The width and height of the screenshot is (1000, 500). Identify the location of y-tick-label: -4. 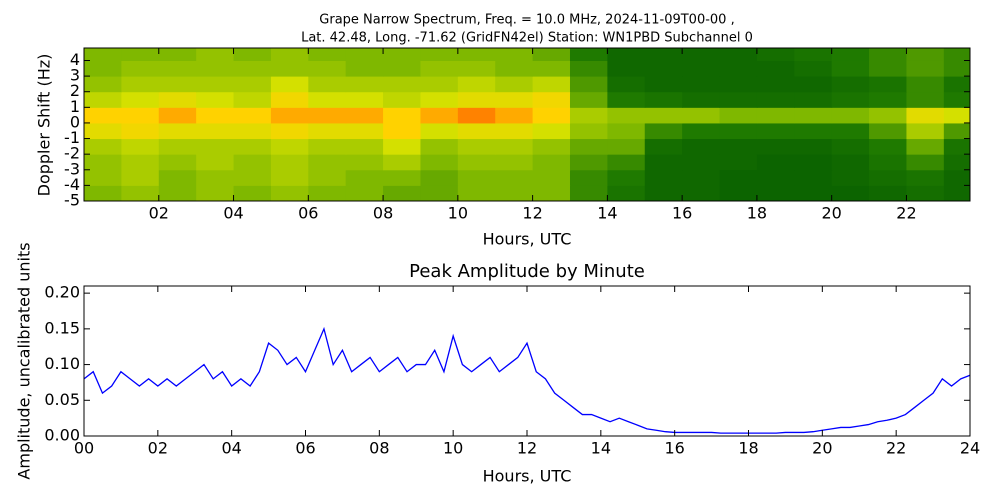
(72, 184).